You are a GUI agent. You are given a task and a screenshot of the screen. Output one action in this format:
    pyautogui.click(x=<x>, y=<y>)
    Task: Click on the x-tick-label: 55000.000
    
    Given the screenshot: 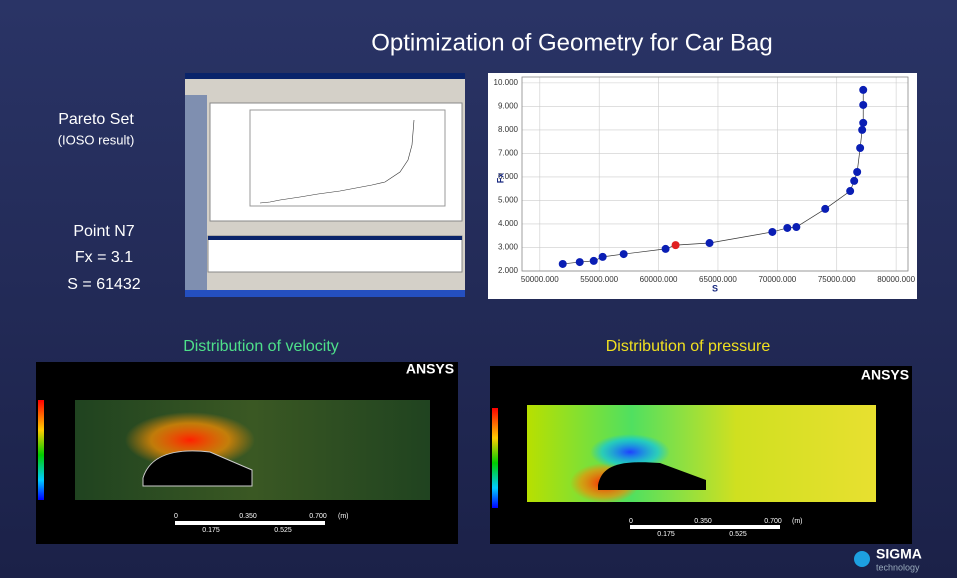 What is the action you would take?
    pyautogui.click(x=599, y=279)
    